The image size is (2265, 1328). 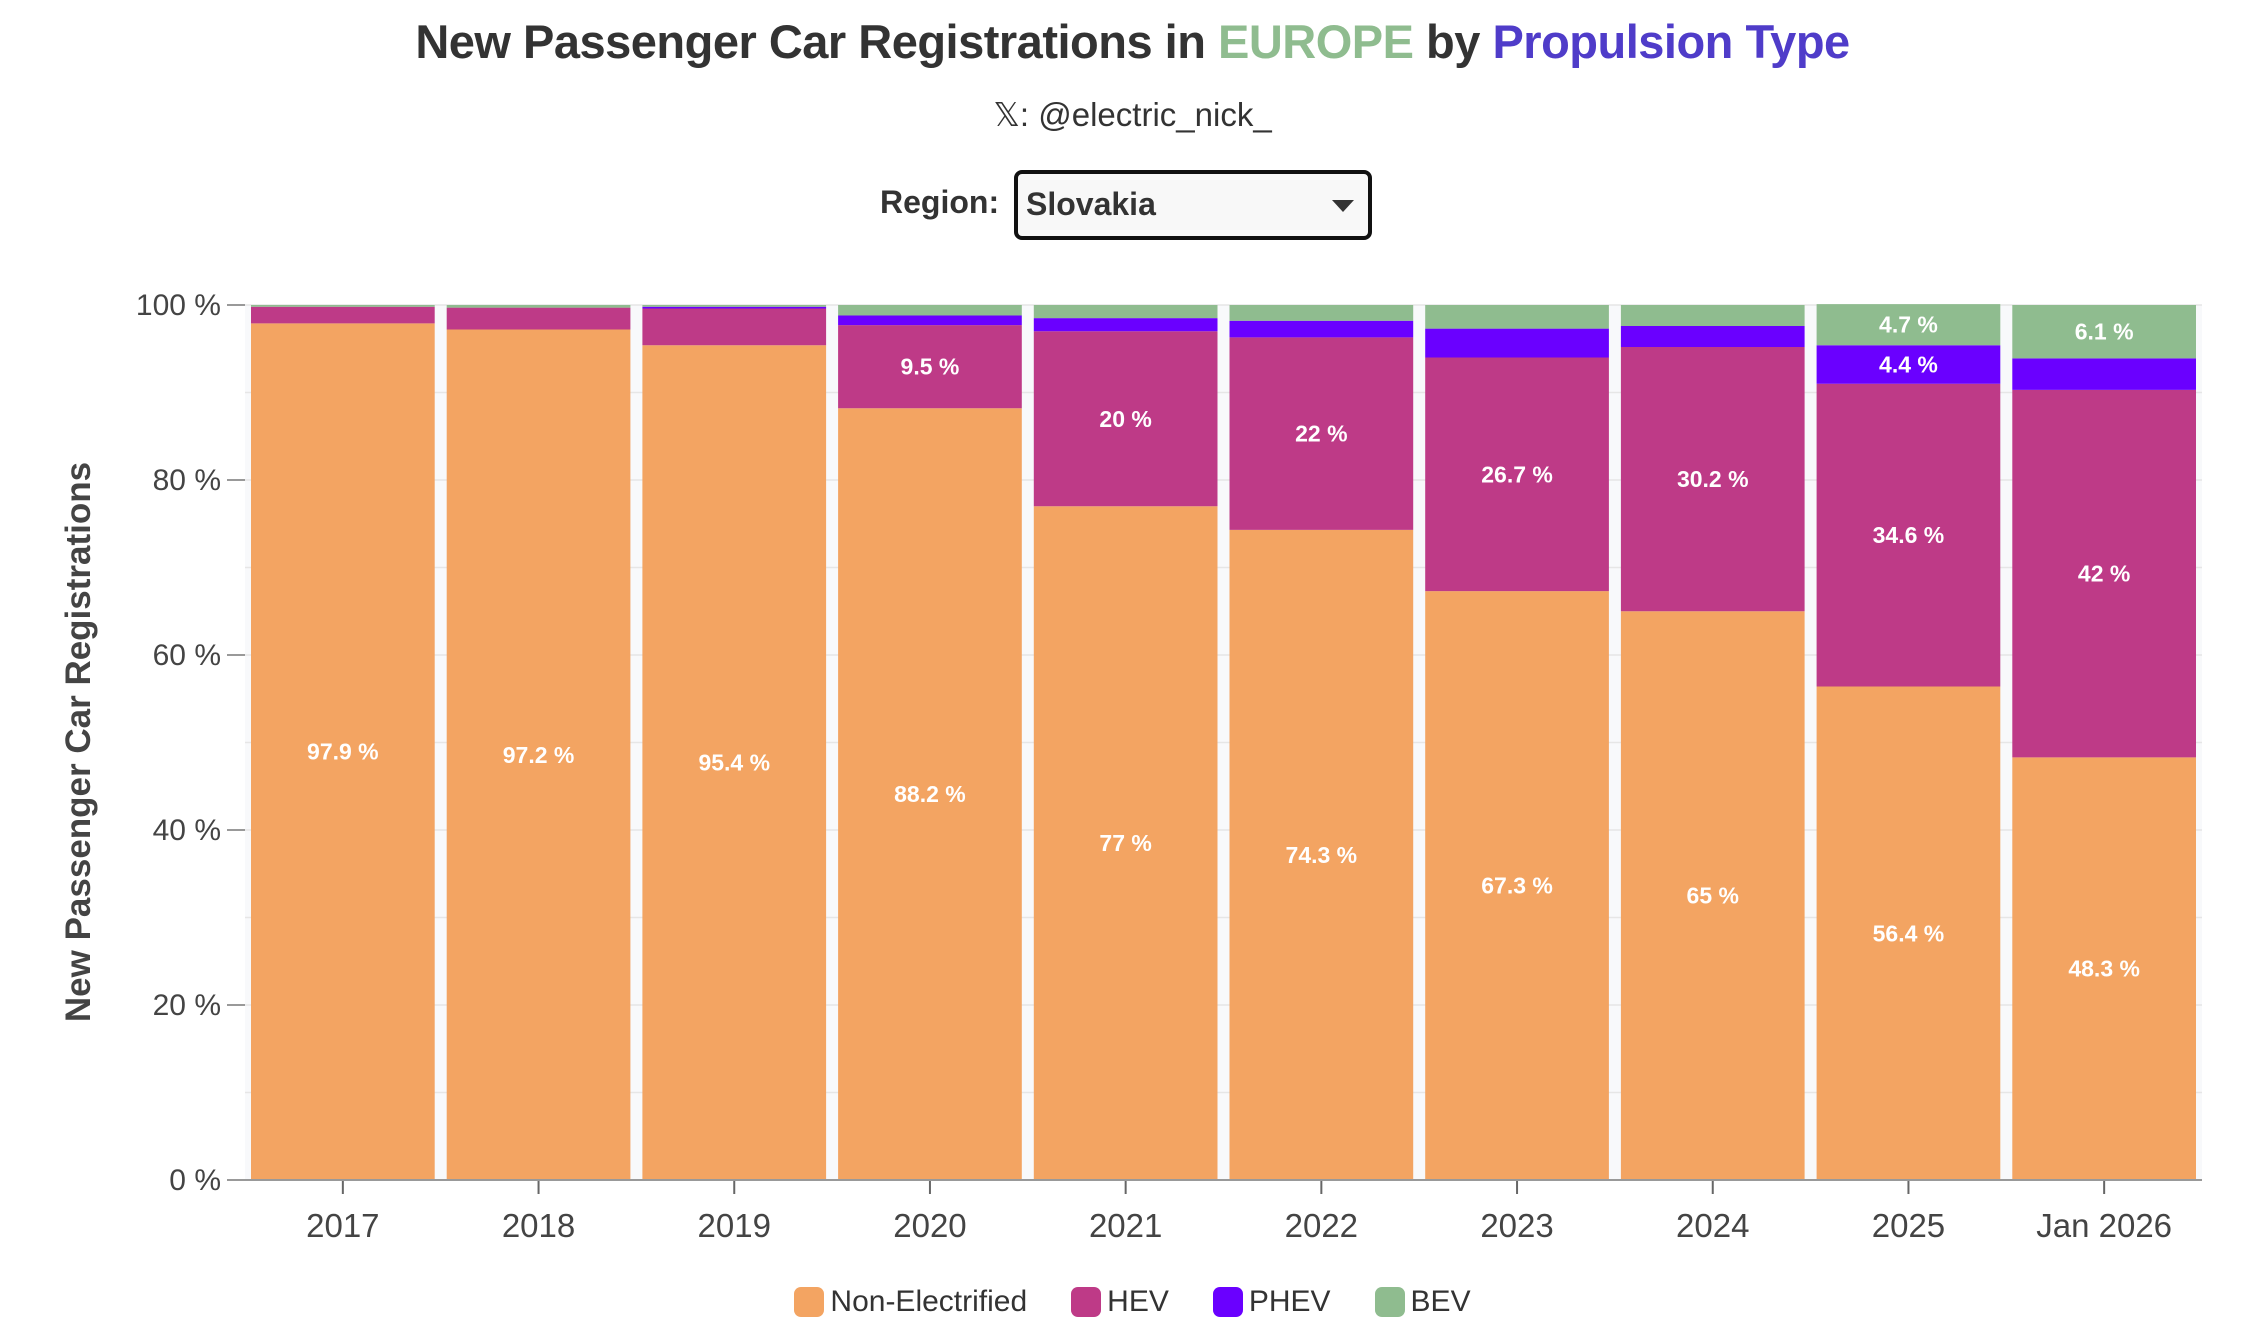 I want to click on x-tick-label: 2025, so click(x=1908, y=1225).